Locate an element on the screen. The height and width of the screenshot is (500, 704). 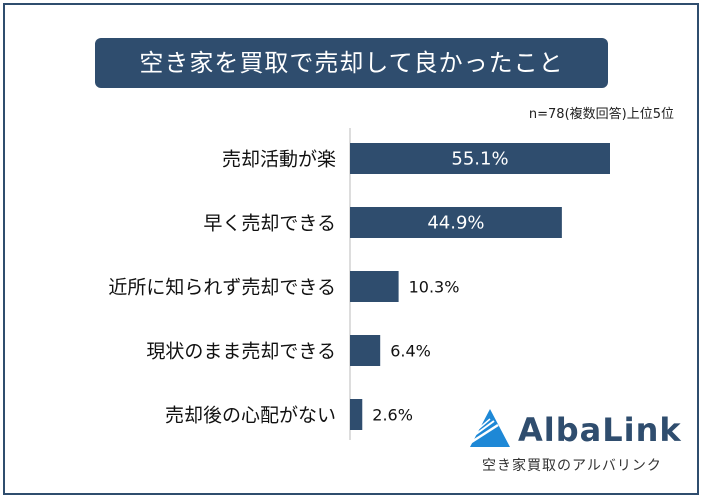
value-label: 6.4% is located at coordinates (410, 351).